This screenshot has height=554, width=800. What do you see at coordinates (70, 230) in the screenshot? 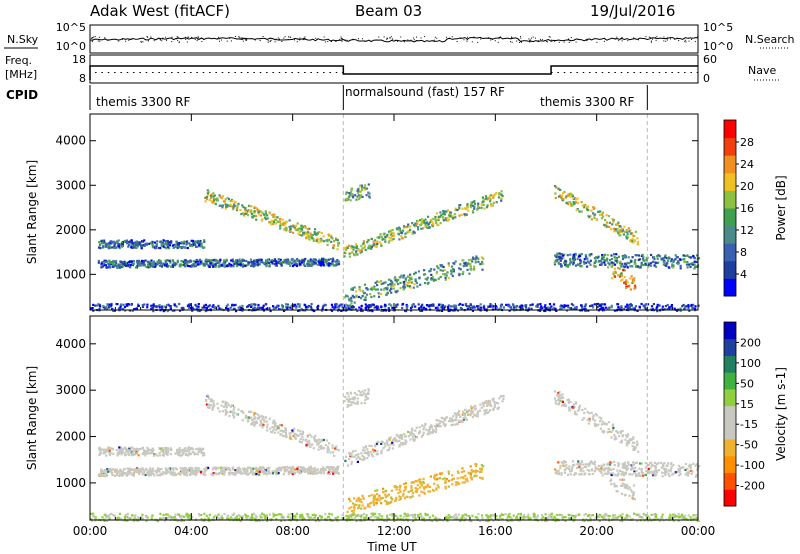
I see `power-ytick-label-1: 2000` at bounding box center [70, 230].